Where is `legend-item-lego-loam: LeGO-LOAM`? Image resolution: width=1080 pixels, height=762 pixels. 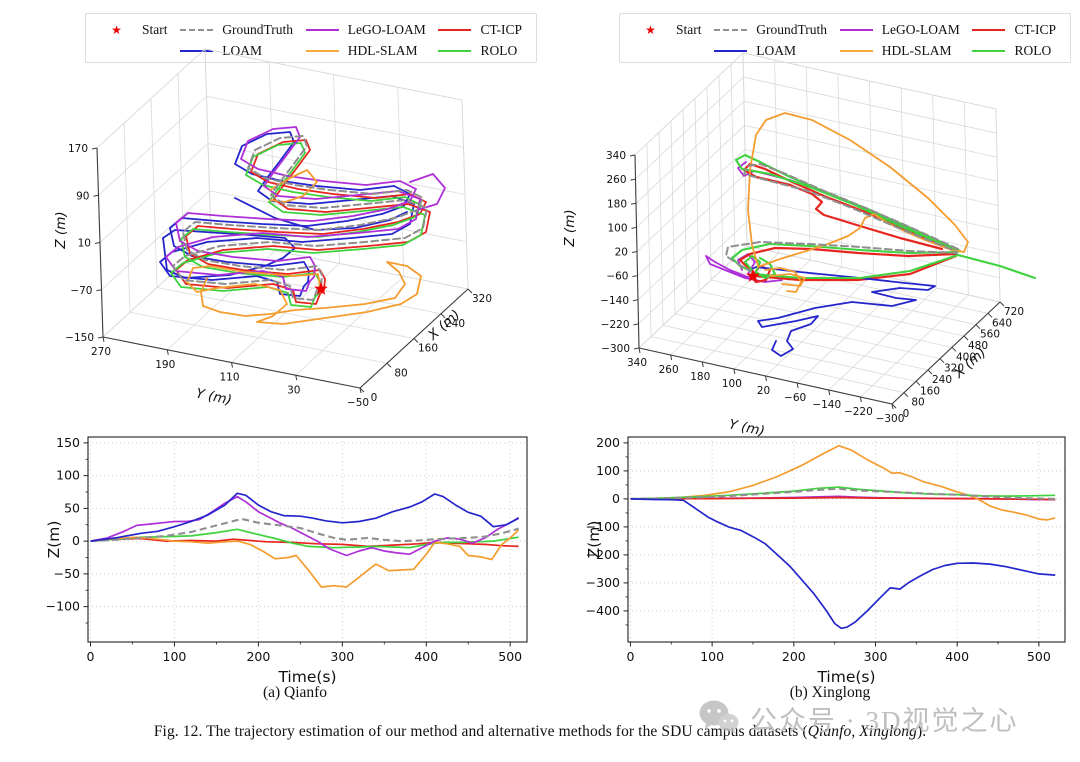 legend-item-lego-loam: LeGO-LOAM is located at coordinates (365, 30).